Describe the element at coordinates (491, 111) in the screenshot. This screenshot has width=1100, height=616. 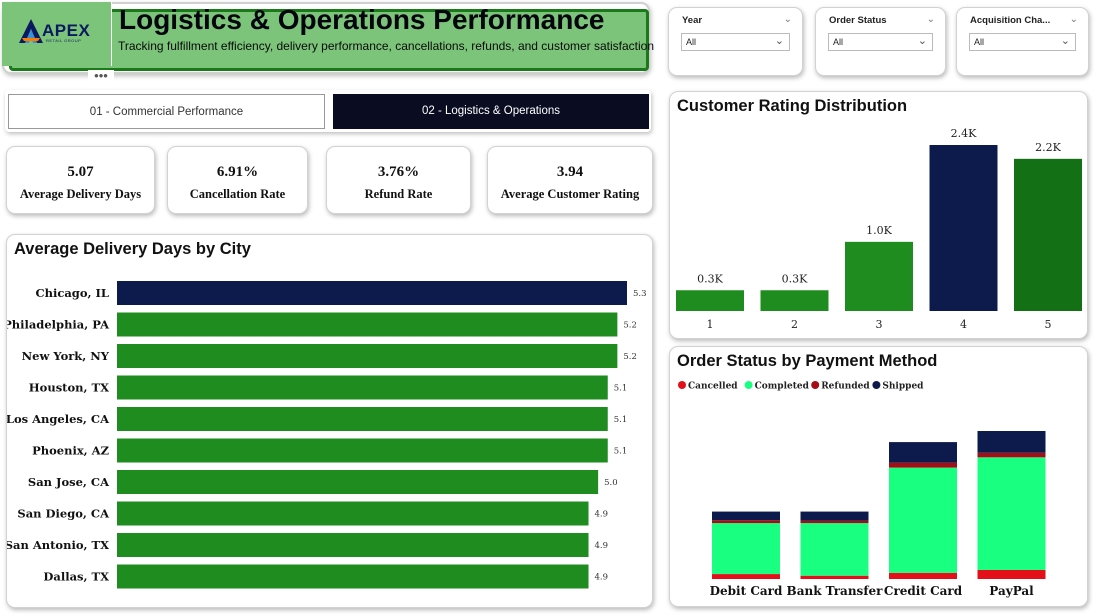
I see `tab-logistics-operations: 02 - Logistics & Operations` at that location.